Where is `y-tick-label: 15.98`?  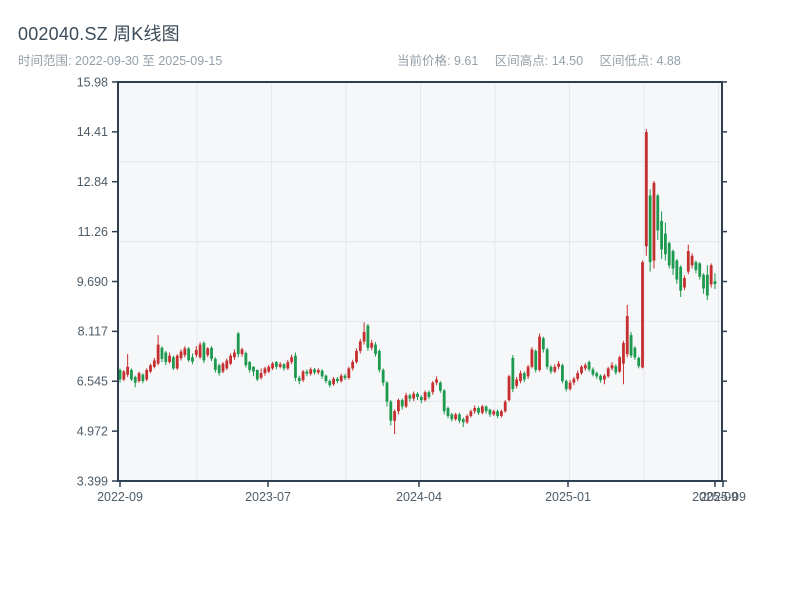
y-tick-label: 15.98 is located at coordinates (92, 82).